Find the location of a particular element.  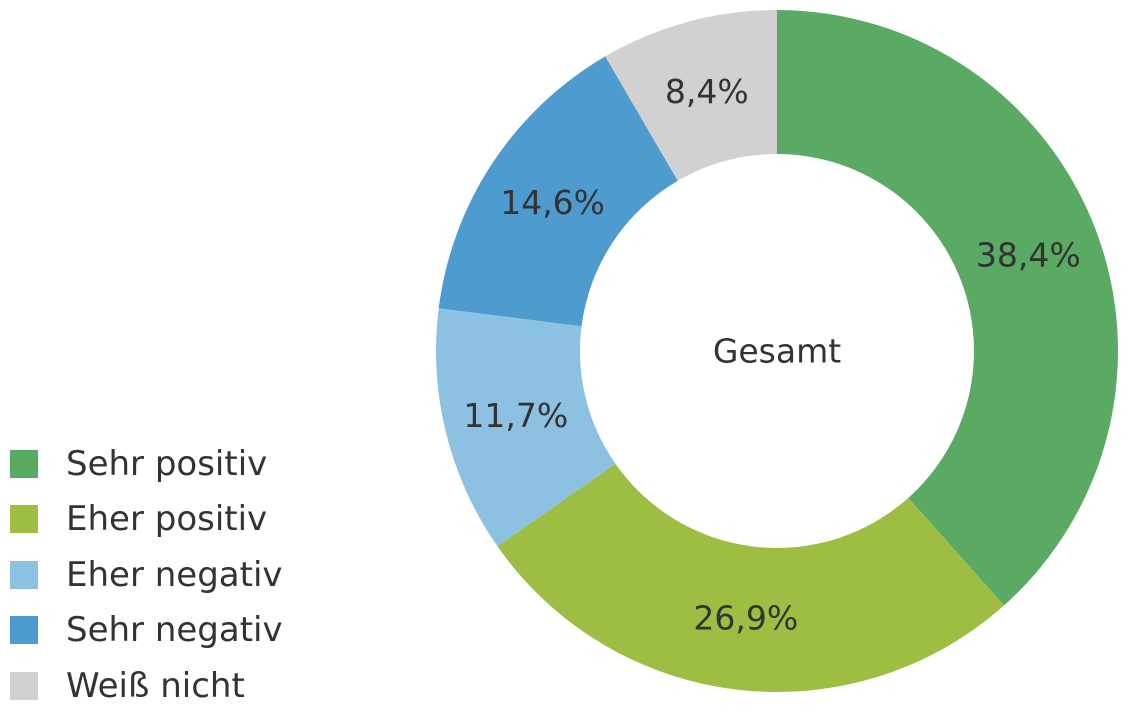

legend-item-eher-negativ: Eher negativ is located at coordinates (146, 575).